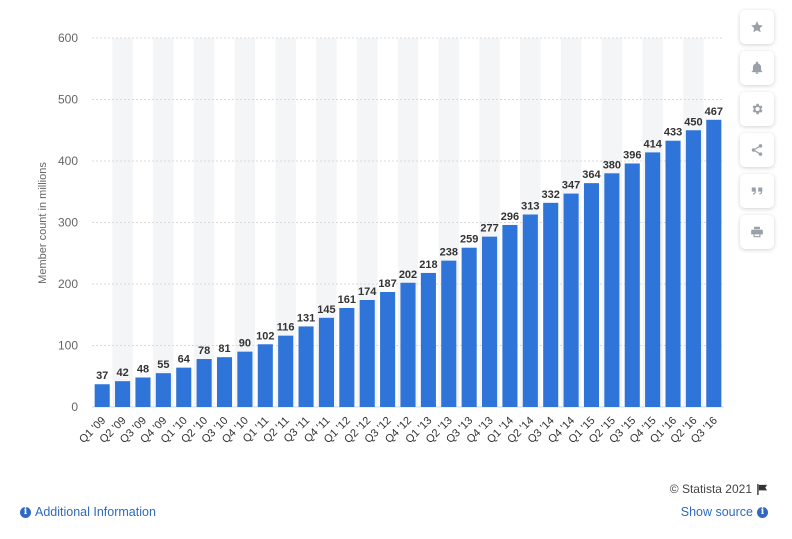 This screenshot has width=792, height=539. Describe the element at coordinates (347, 300) in the screenshot. I see `data-label: 161` at that location.